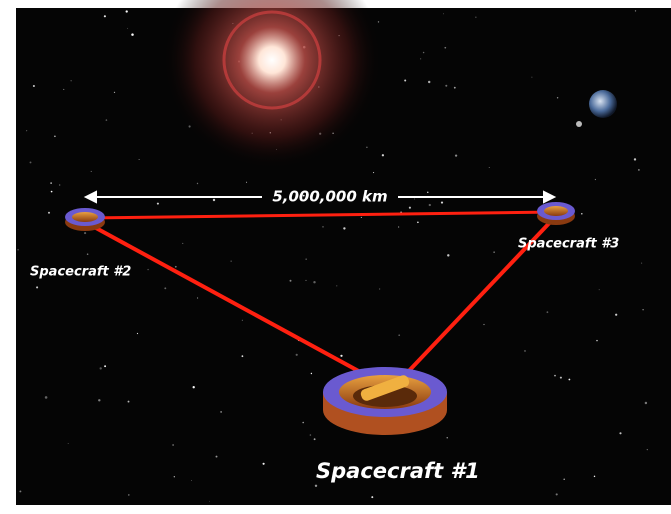 This screenshot has height=514, width=671. Describe the element at coordinates (579, 124) in the screenshot. I see `moon` at that location.